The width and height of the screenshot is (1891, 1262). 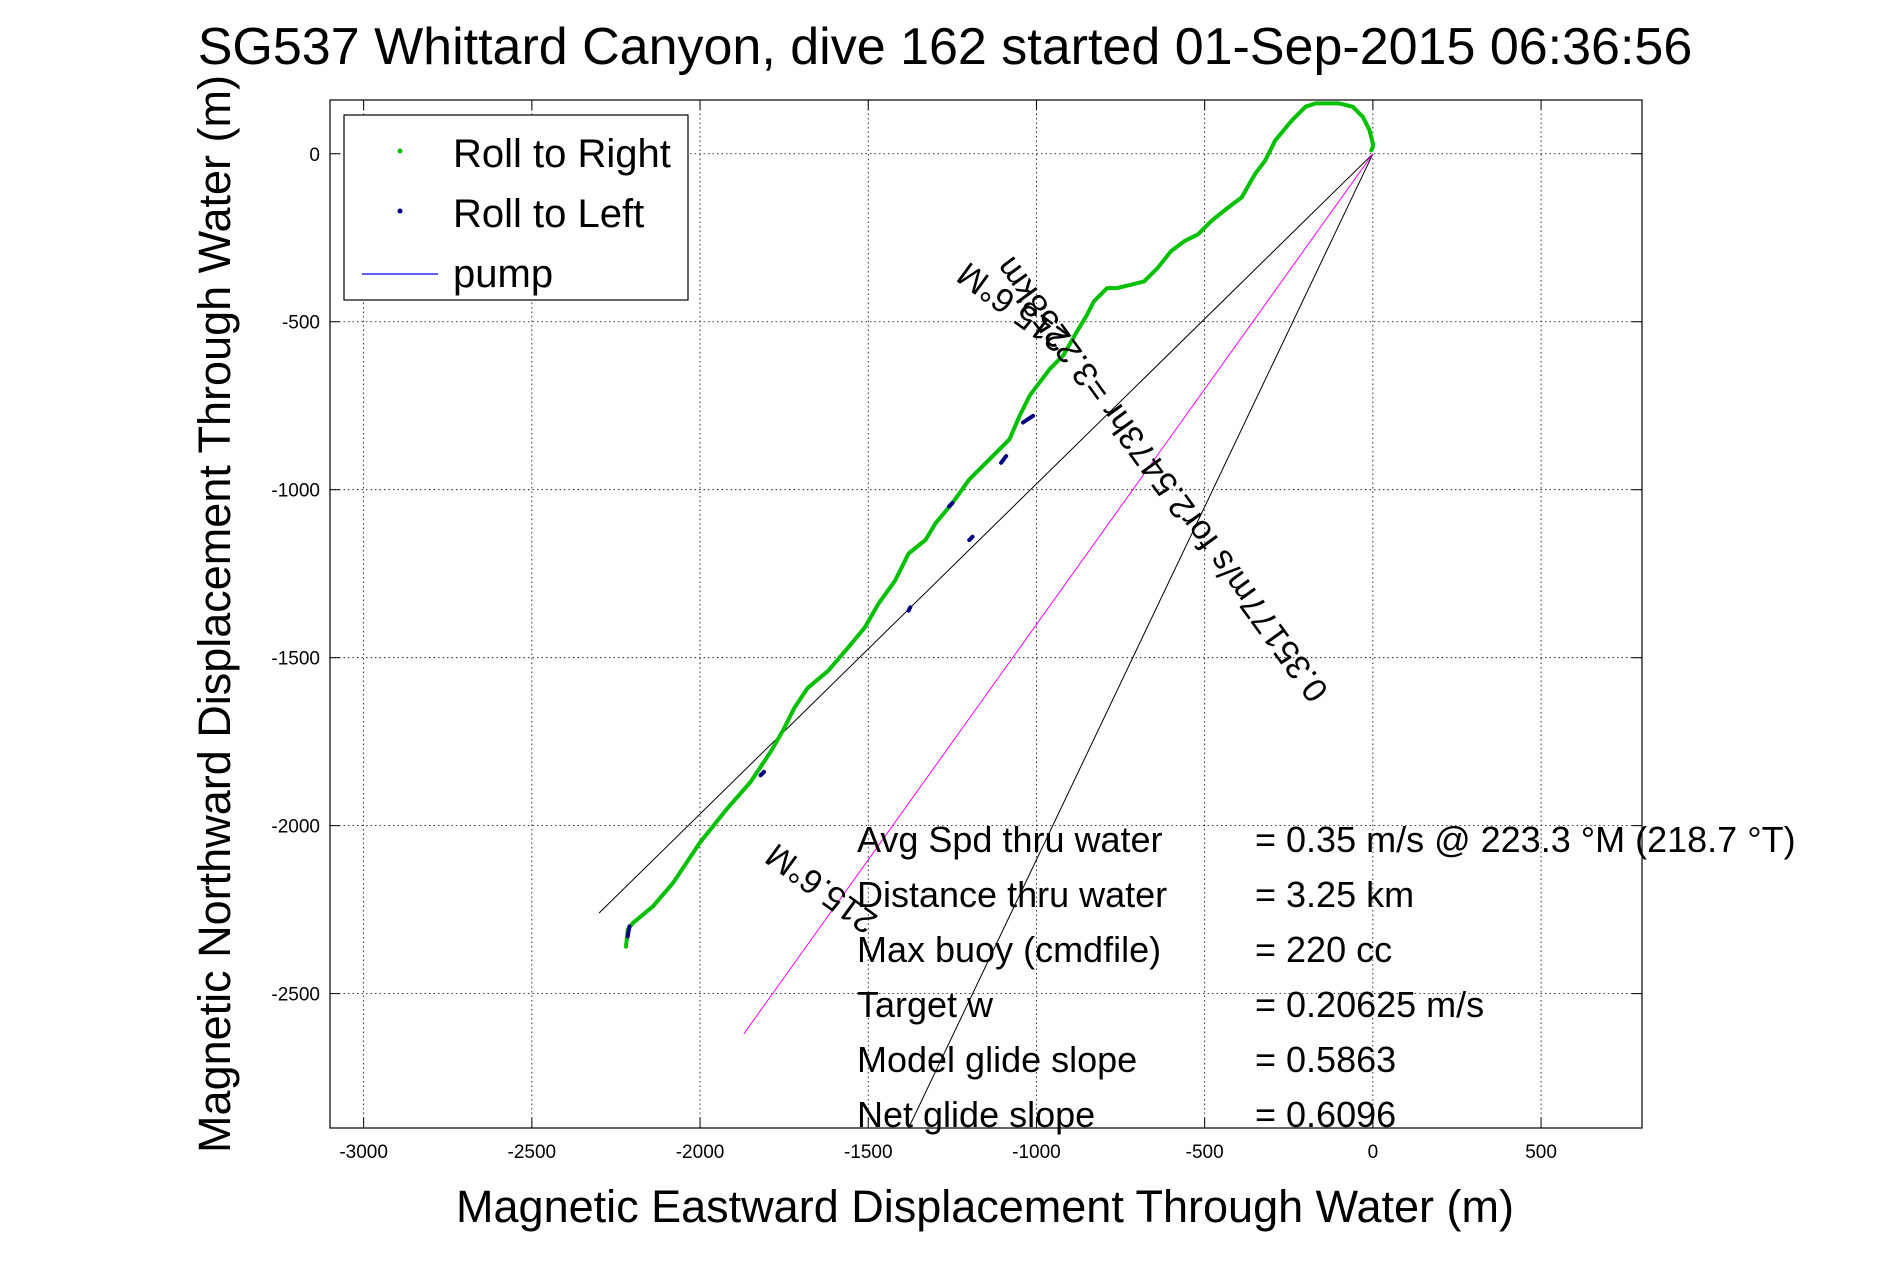 I want to click on legend-label: pump, so click(x=503, y=274).